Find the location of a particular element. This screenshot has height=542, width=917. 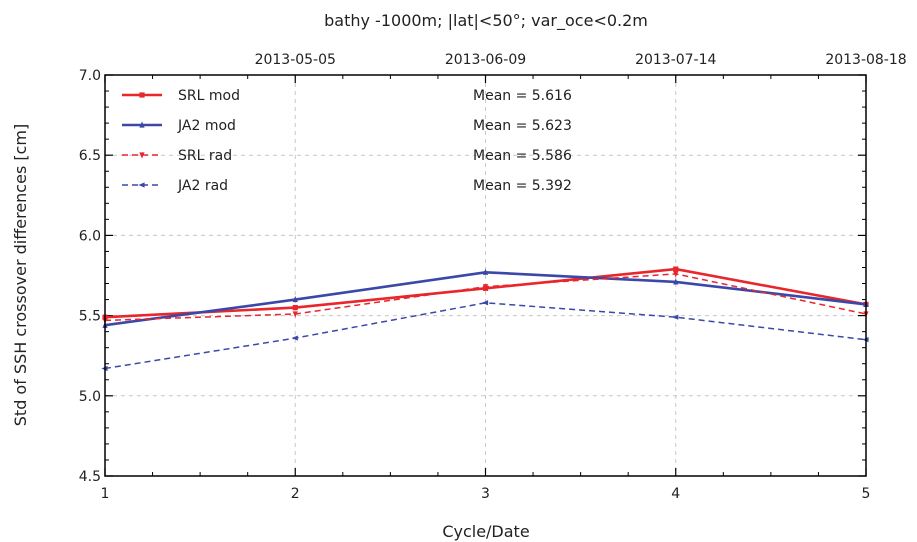

legend-item: JA2 mod is located at coordinates (179, 126).